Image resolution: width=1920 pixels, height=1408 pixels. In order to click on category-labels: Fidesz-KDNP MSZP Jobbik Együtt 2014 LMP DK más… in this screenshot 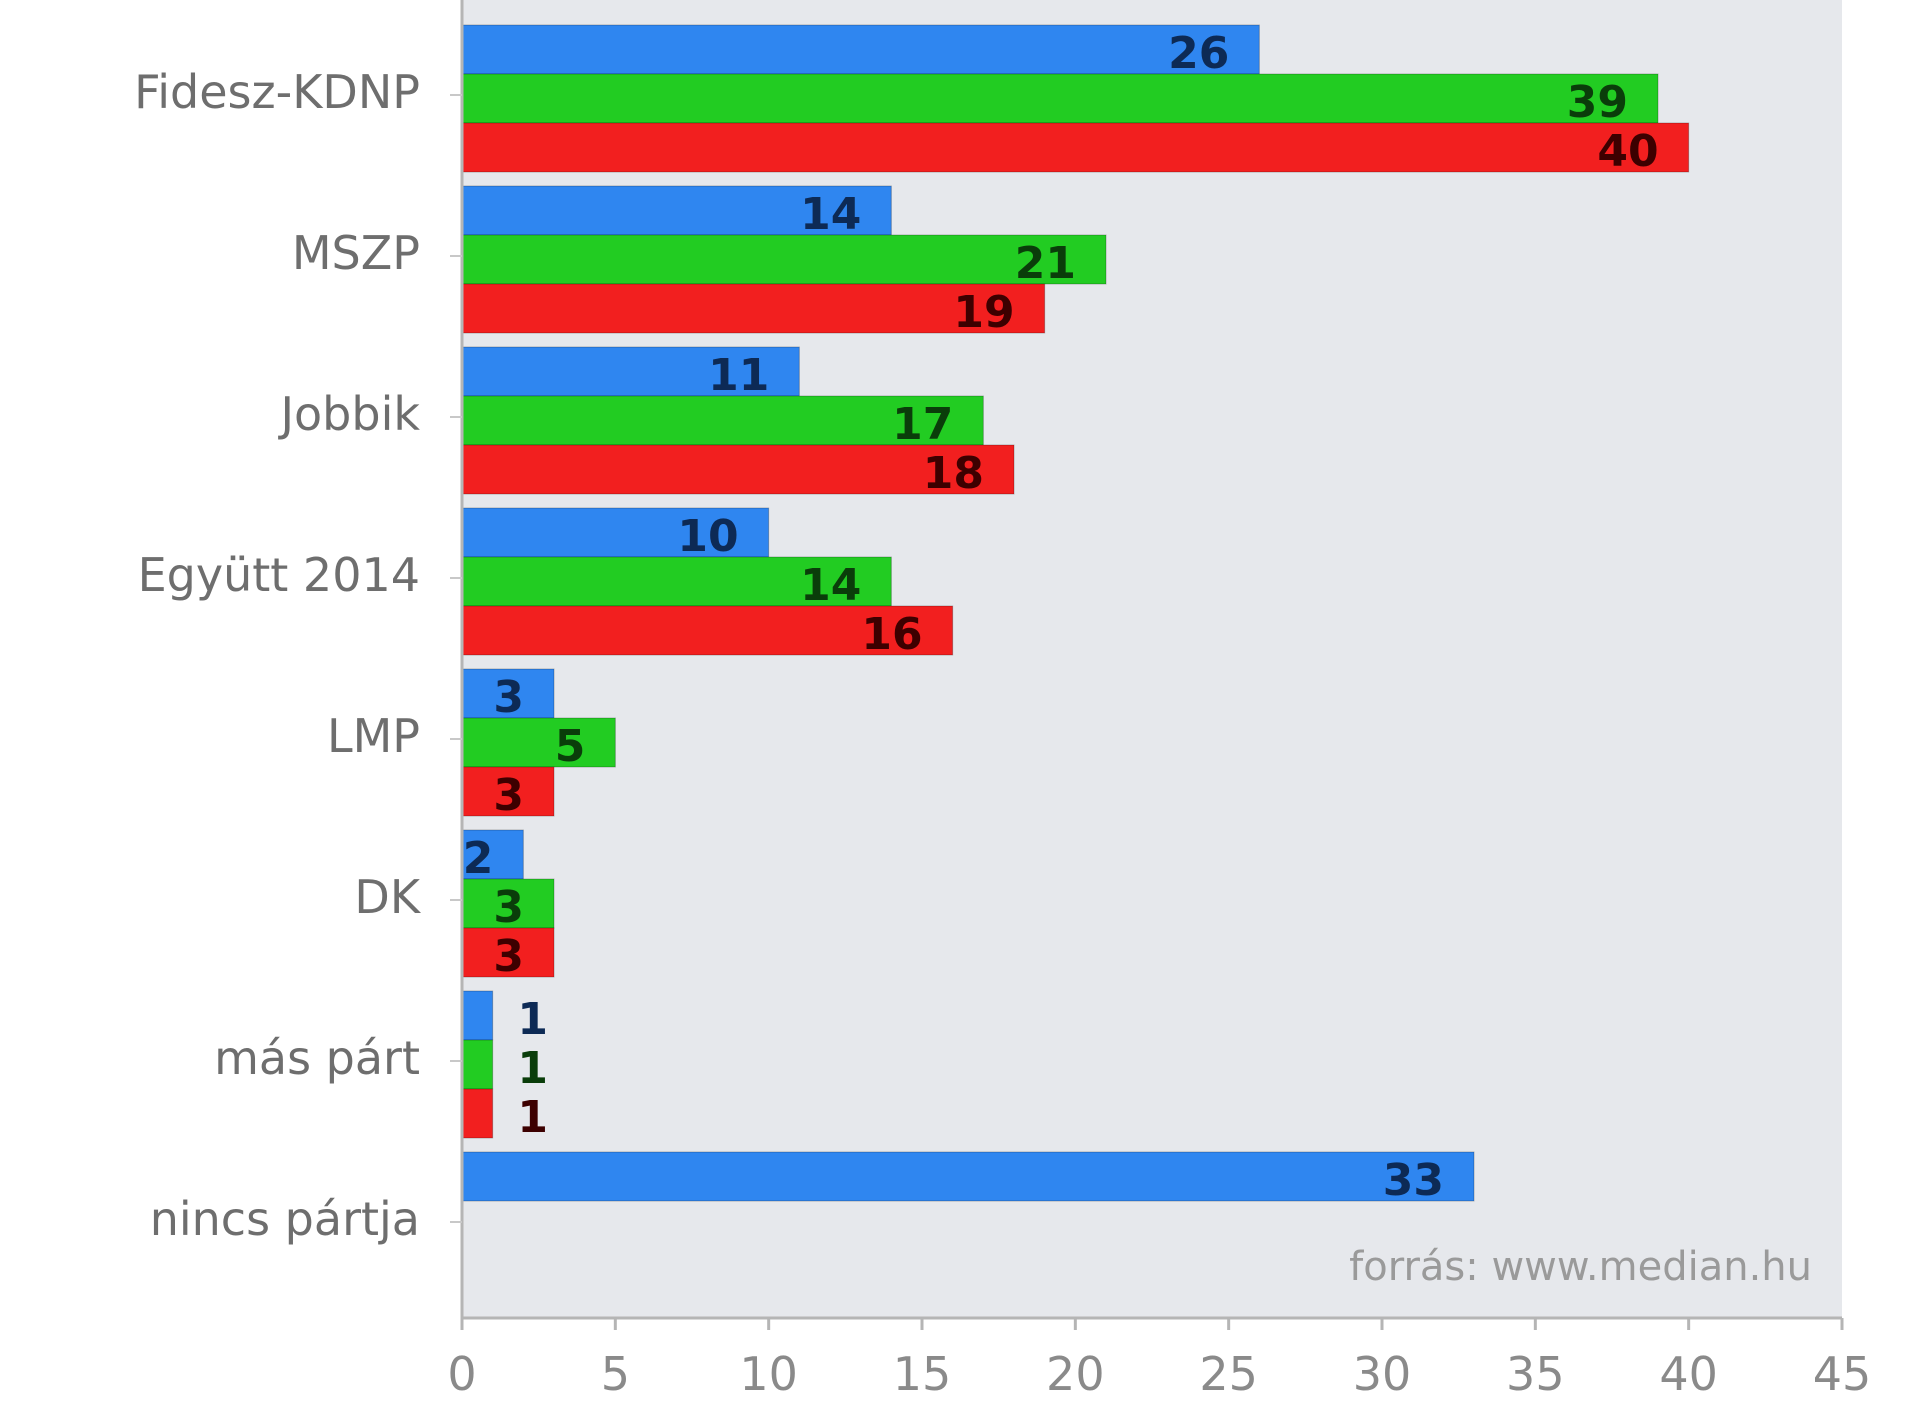, I will do `click(278, 655)`.